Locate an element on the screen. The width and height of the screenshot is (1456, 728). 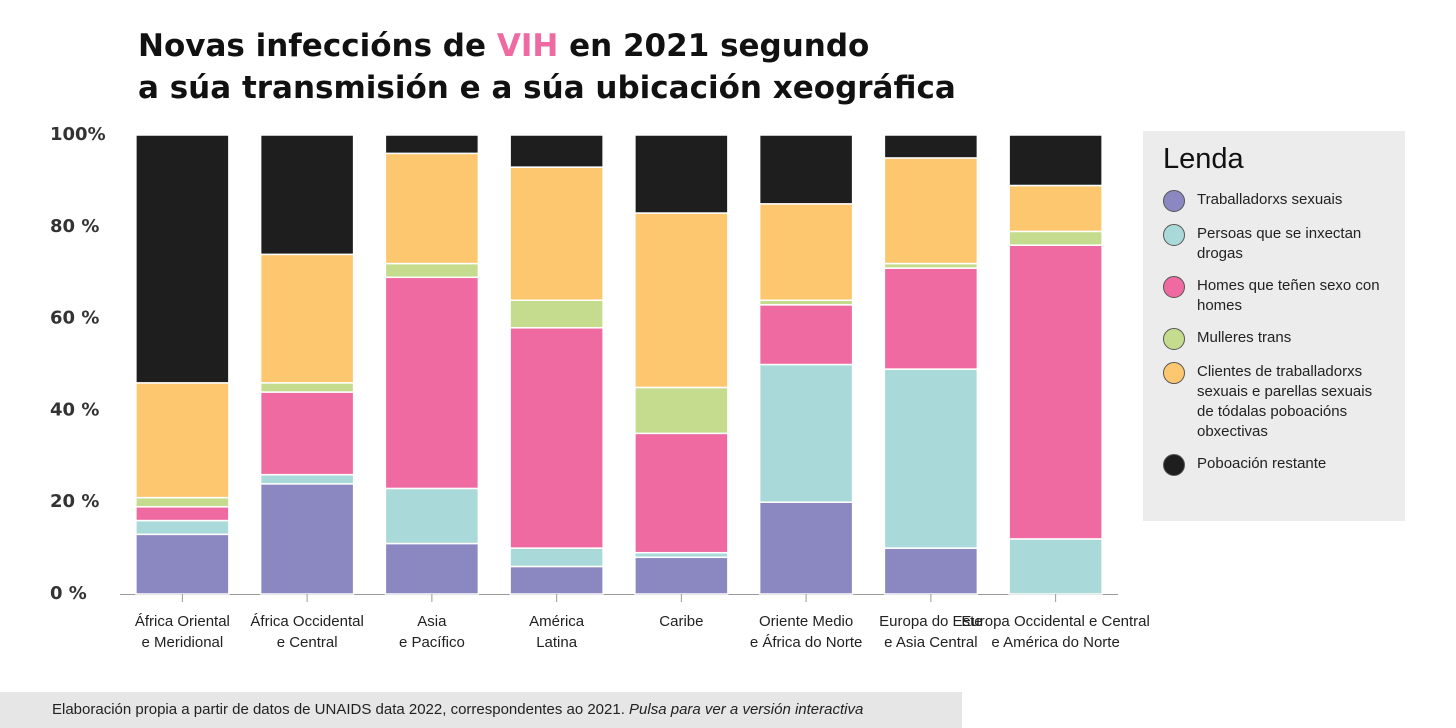
x-tick-label: América Latina is located at coordinates (557, 632).